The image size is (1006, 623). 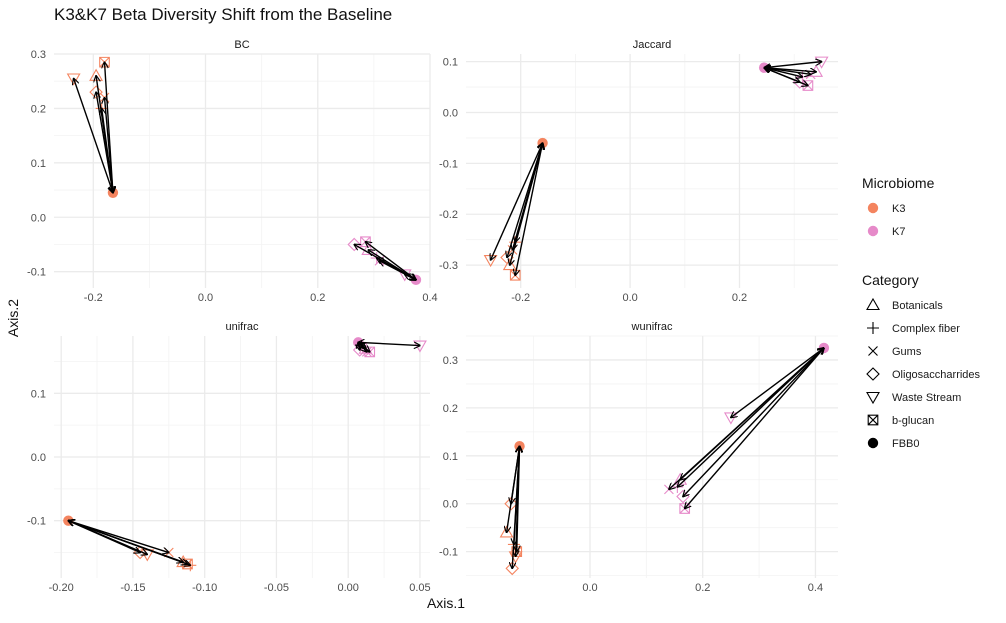 I want to click on legend-key-b-glucan, so click(x=873, y=420).